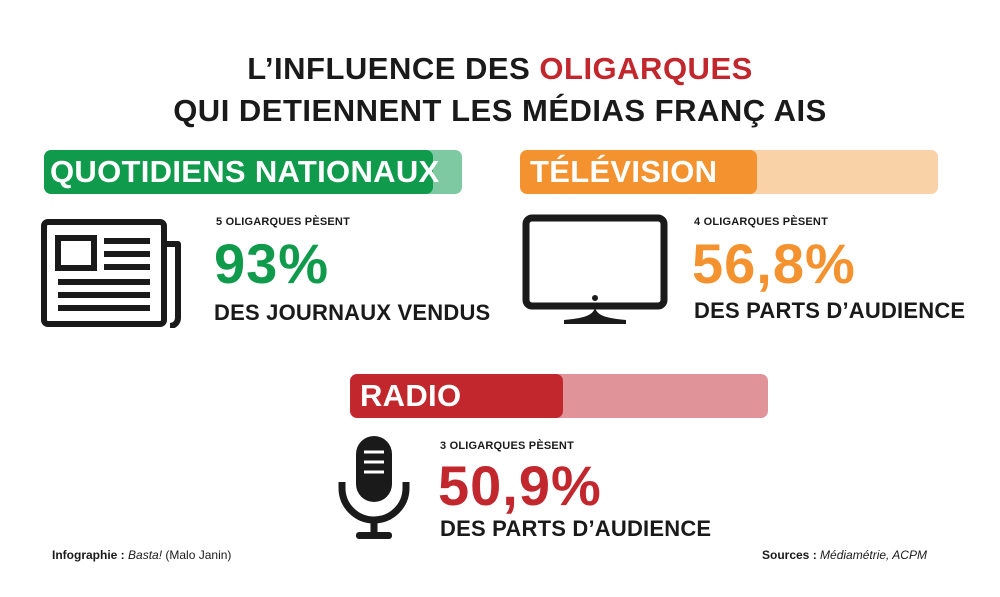  I want to click on press-description: DES JOURNAUX VENDUS, so click(352, 312).